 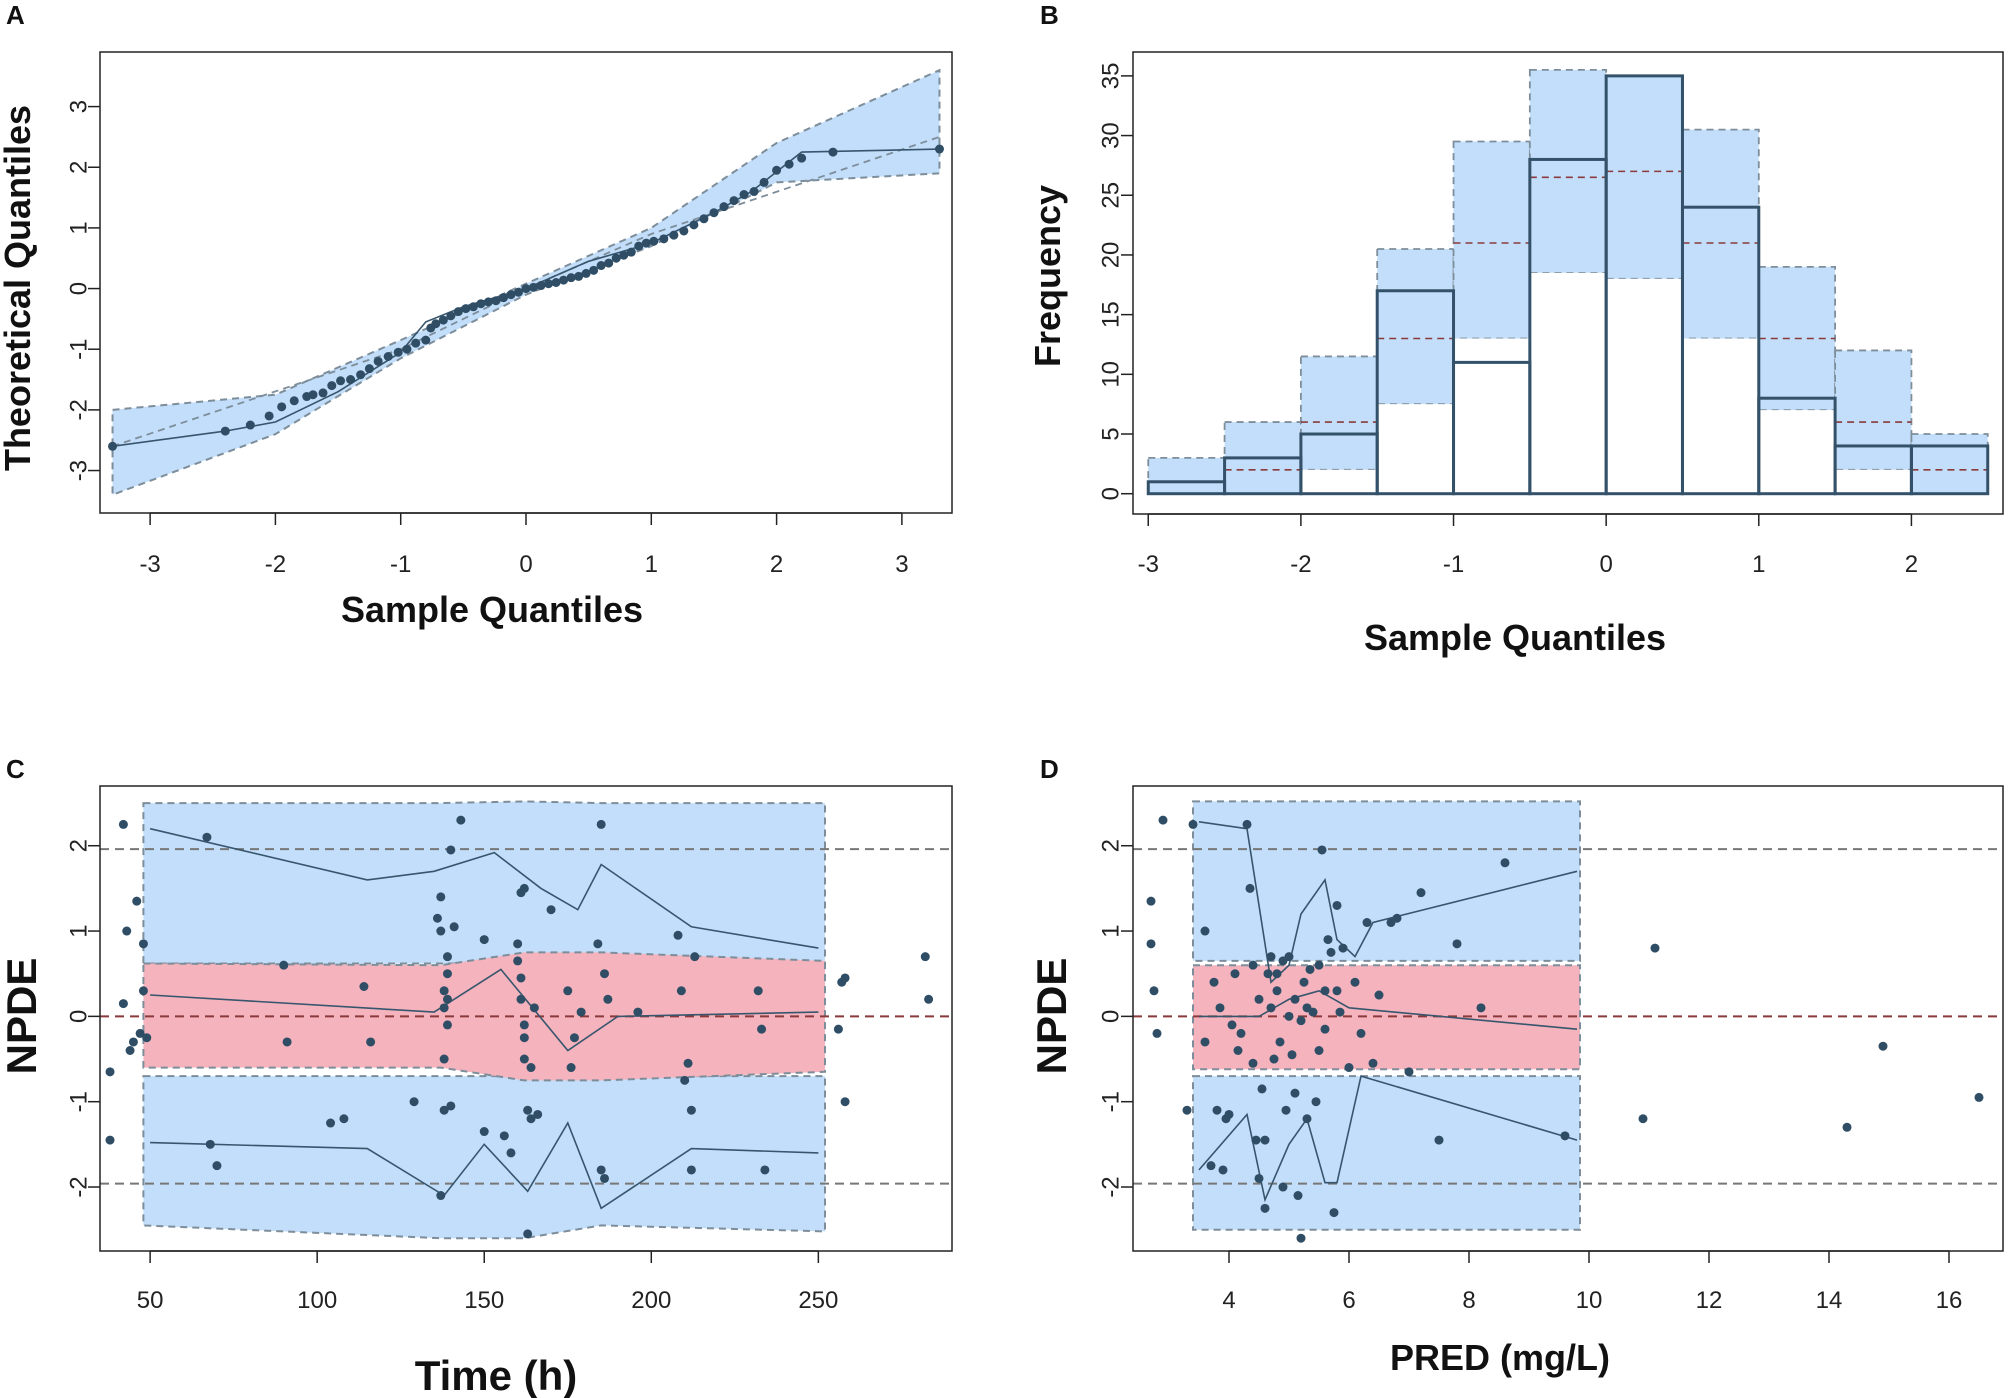 What do you see at coordinates (78, 1186) in the screenshot?
I see `y-tick-label: -2` at bounding box center [78, 1186].